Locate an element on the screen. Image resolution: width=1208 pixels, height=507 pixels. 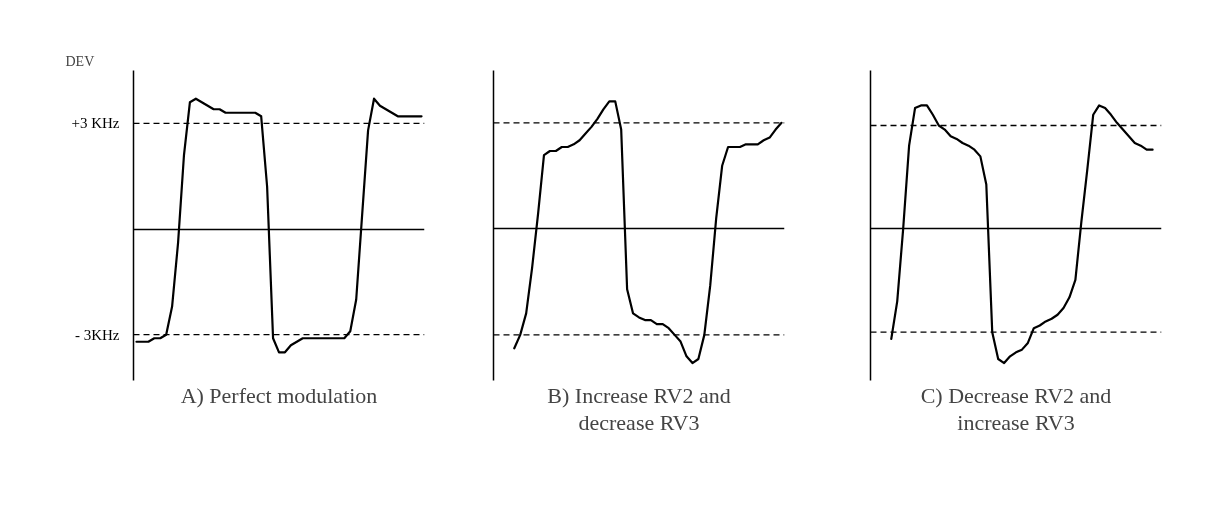
text: C) Decrease RV2 and increase RV3 is located at coordinates (1016, 408).